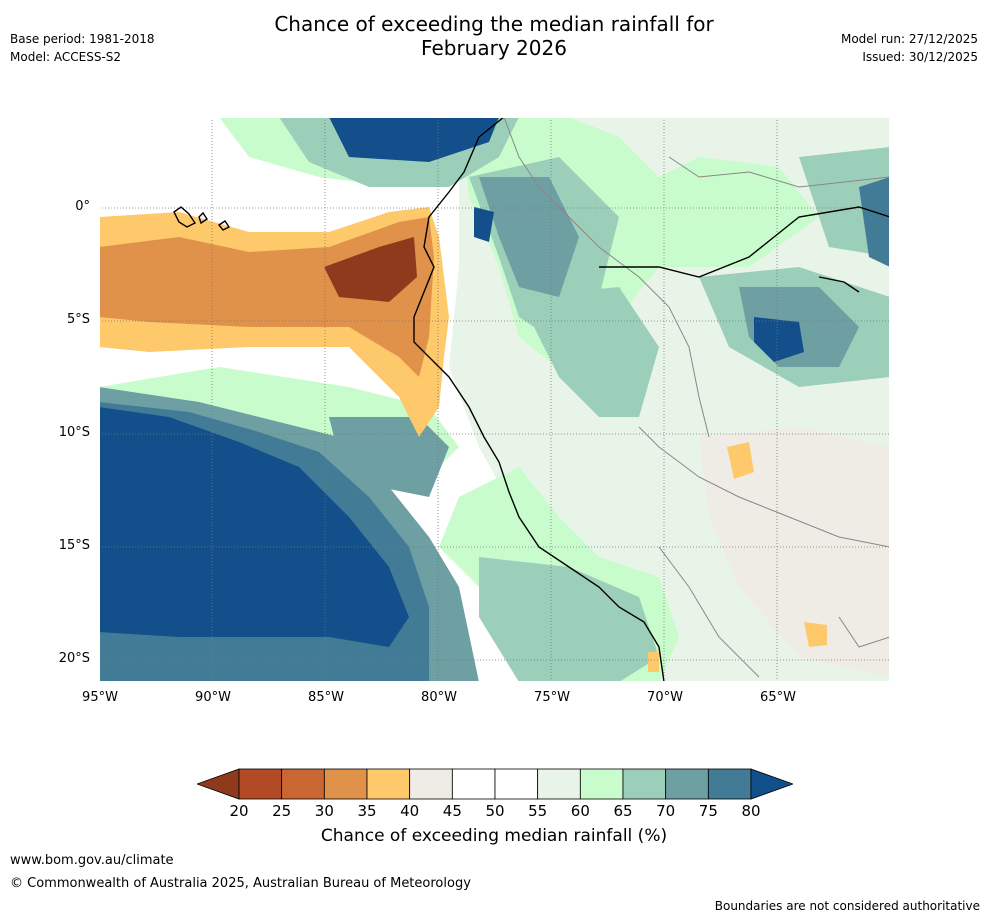 Image resolution: width=988 pixels, height=919 pixels. What do you see at coordinates (66, 57) in the screenshot?
I see `model-name: Model: ACCESS-S2` at bounding box center [66, 57].